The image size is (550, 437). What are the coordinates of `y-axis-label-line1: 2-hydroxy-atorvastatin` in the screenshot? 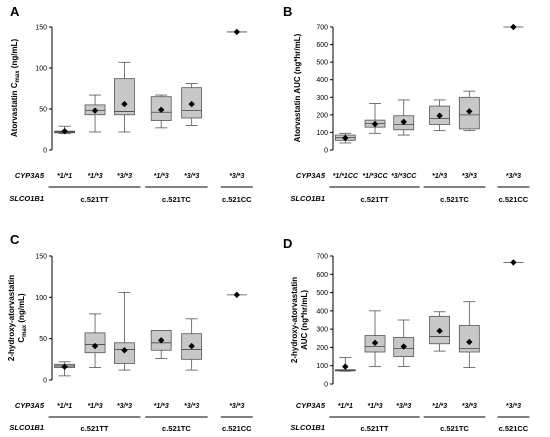 It's located at (294, 320).